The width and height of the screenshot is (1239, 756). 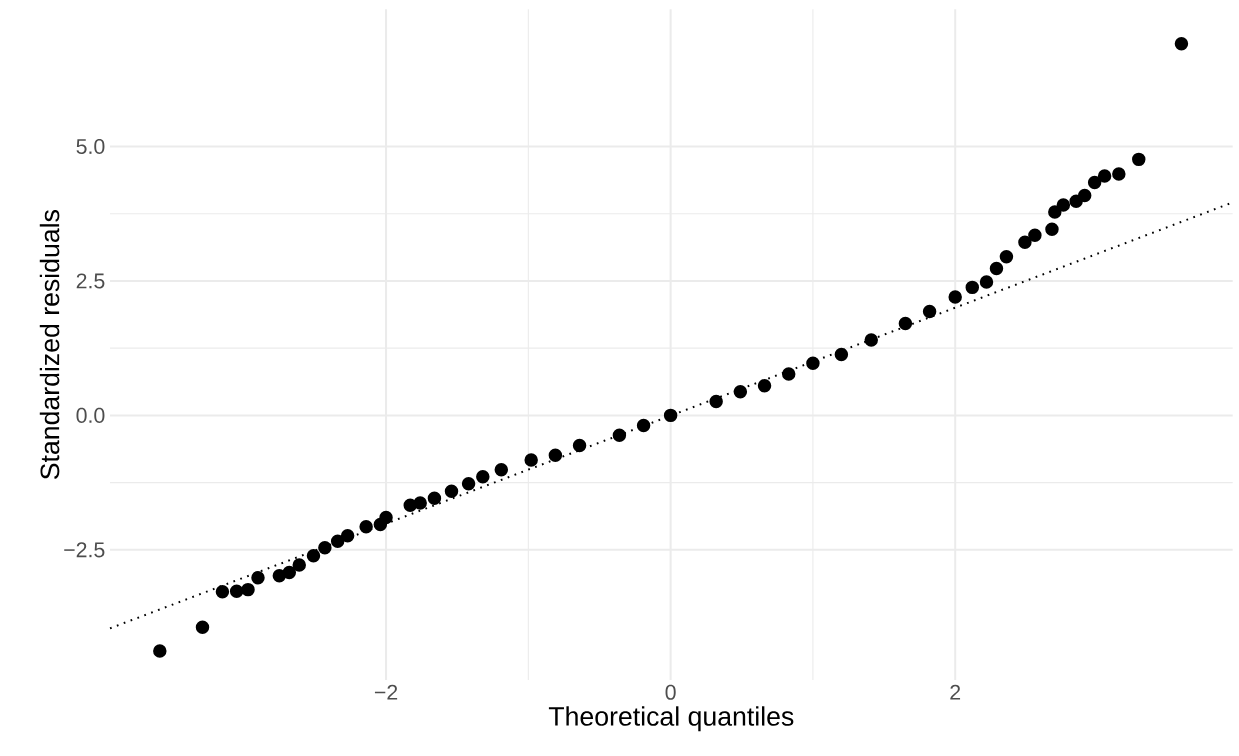 What do you see at coordinates (49, 345) in the screenshot?
I see `y-axis-title: Standardized residuals` at bounding box center [49, 345].